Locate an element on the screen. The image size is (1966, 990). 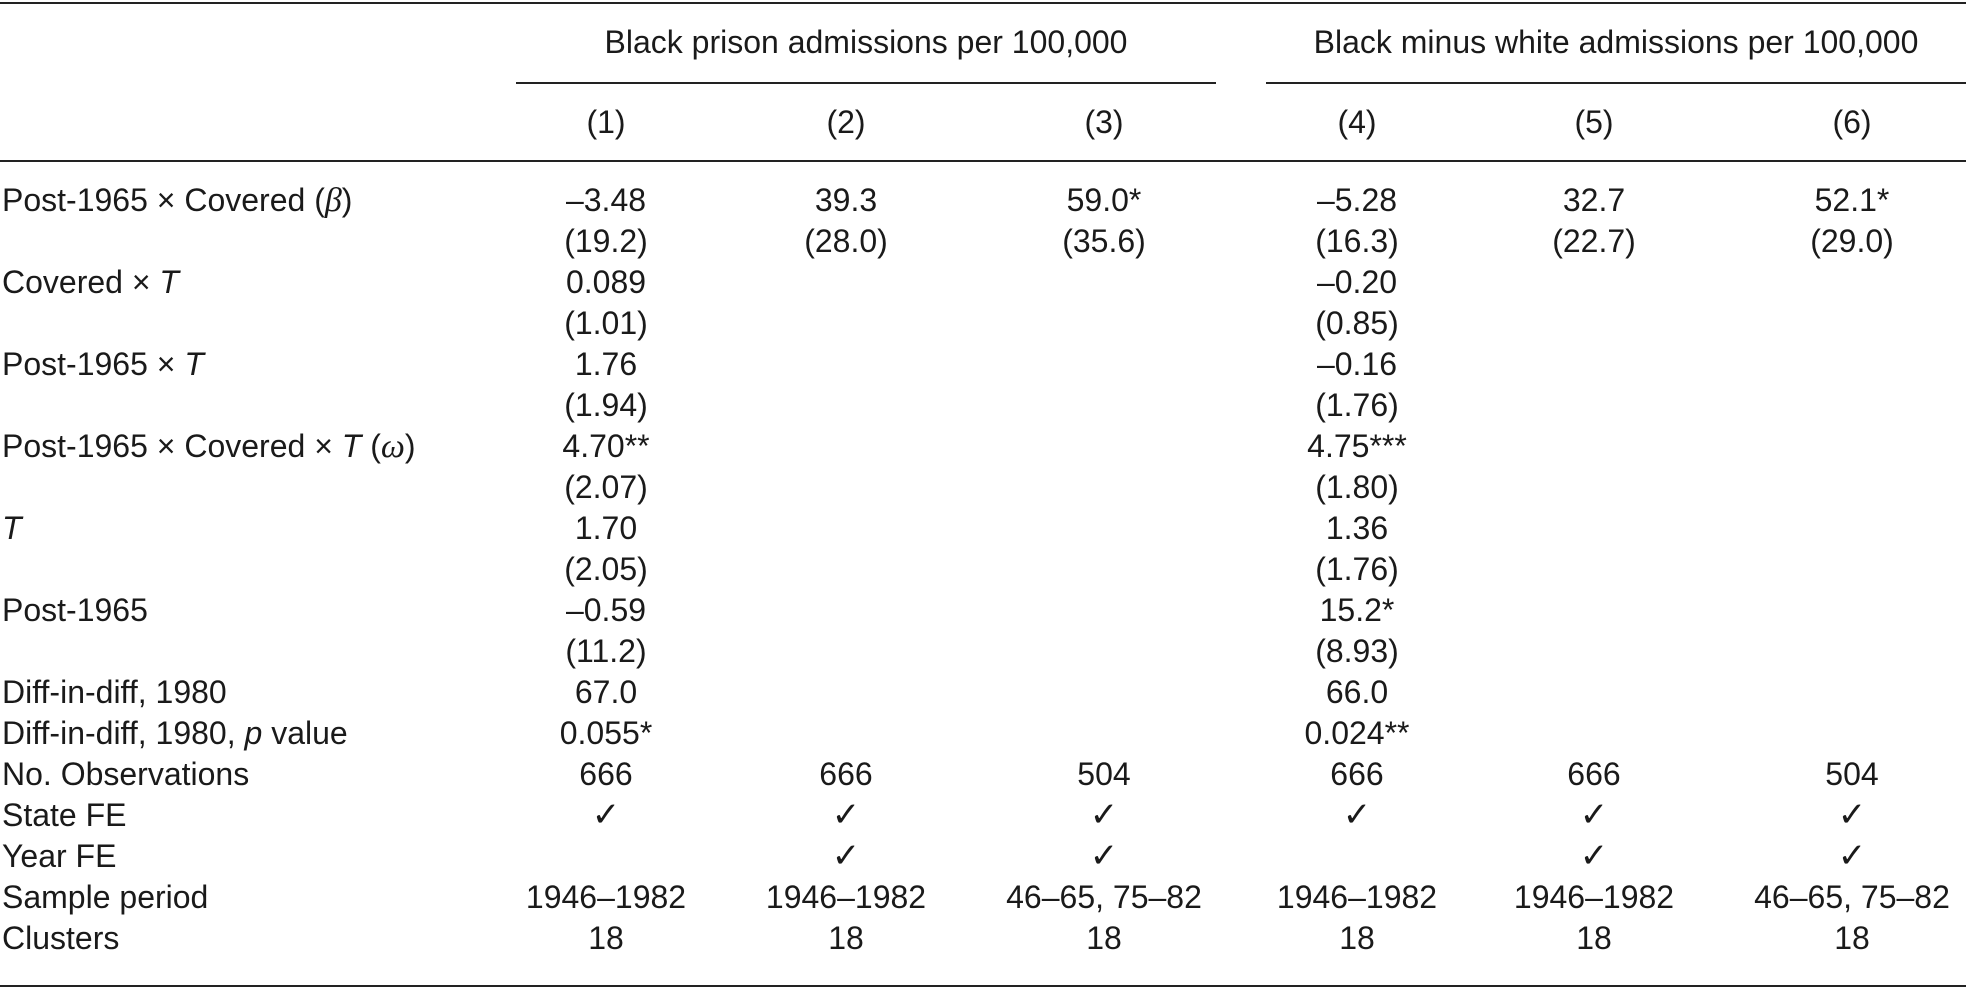
table-cell-r9-c1: 1.70 is located at coordinates (606, 528).